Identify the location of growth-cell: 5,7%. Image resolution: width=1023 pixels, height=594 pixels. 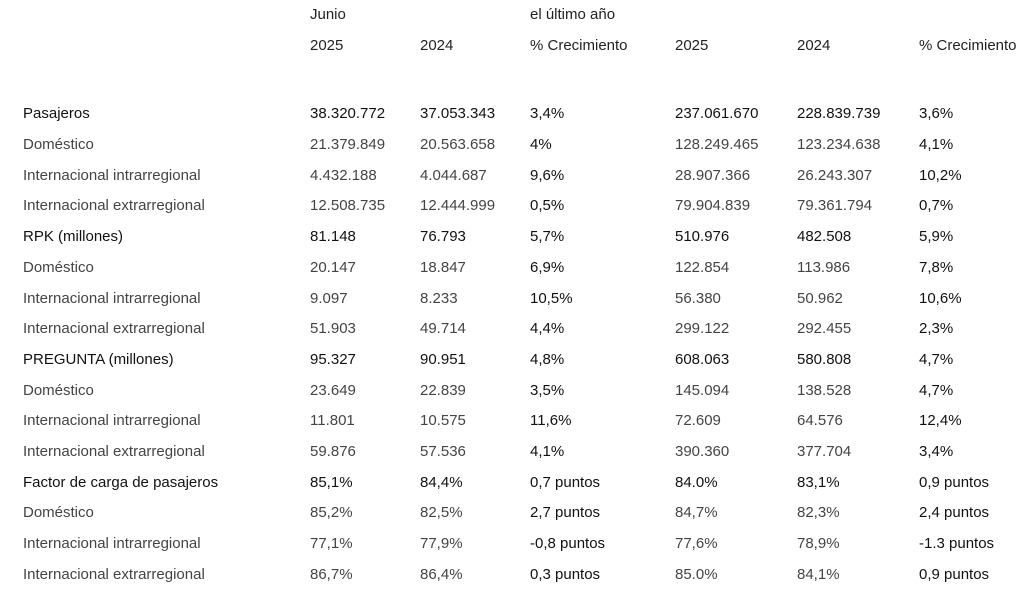
(547, 237).